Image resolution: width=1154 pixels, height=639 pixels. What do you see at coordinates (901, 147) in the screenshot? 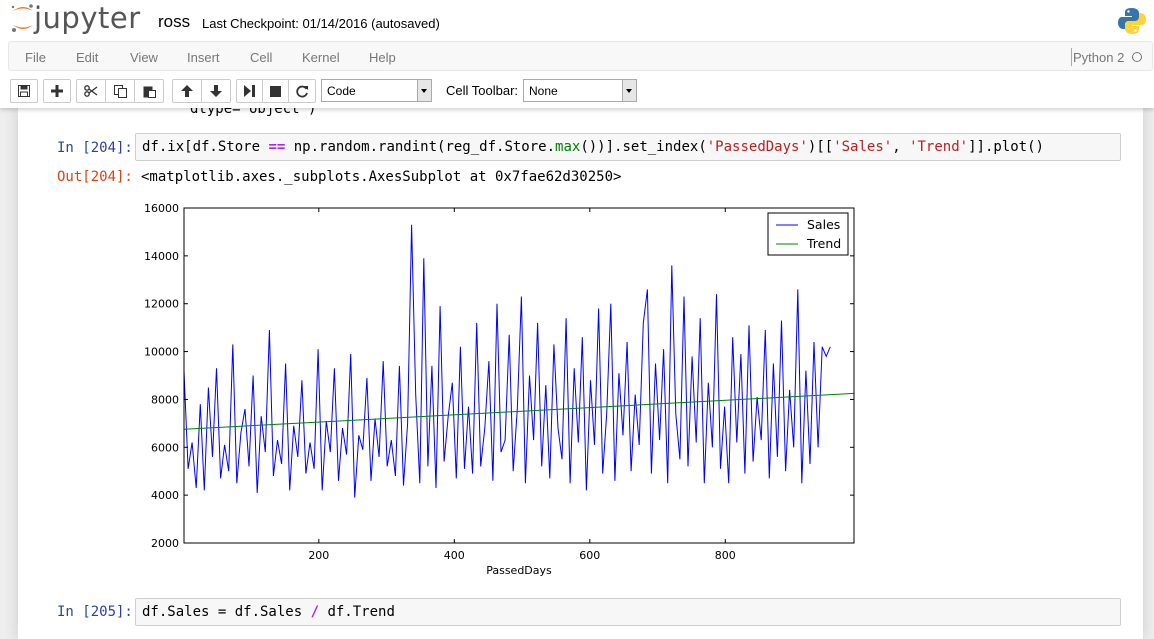
I see `code-token: ,` at bounding box center [901, 147].